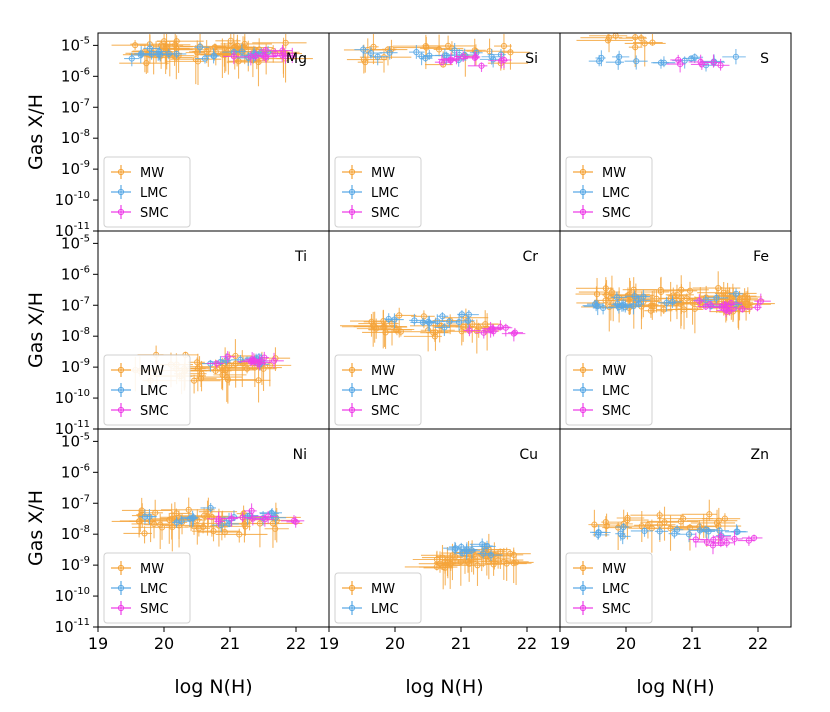 This screenshot has width=830, height=712. What do you see at coordinates (75, 168) in the screenshot?
I see `ytick-label: 10⁻⁹` at bounding box center [75, 168].